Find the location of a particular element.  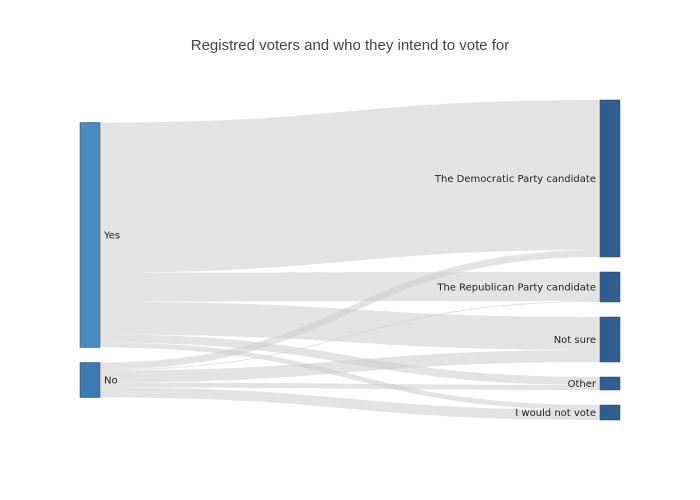

node-no is located at coordinates (90, 380).